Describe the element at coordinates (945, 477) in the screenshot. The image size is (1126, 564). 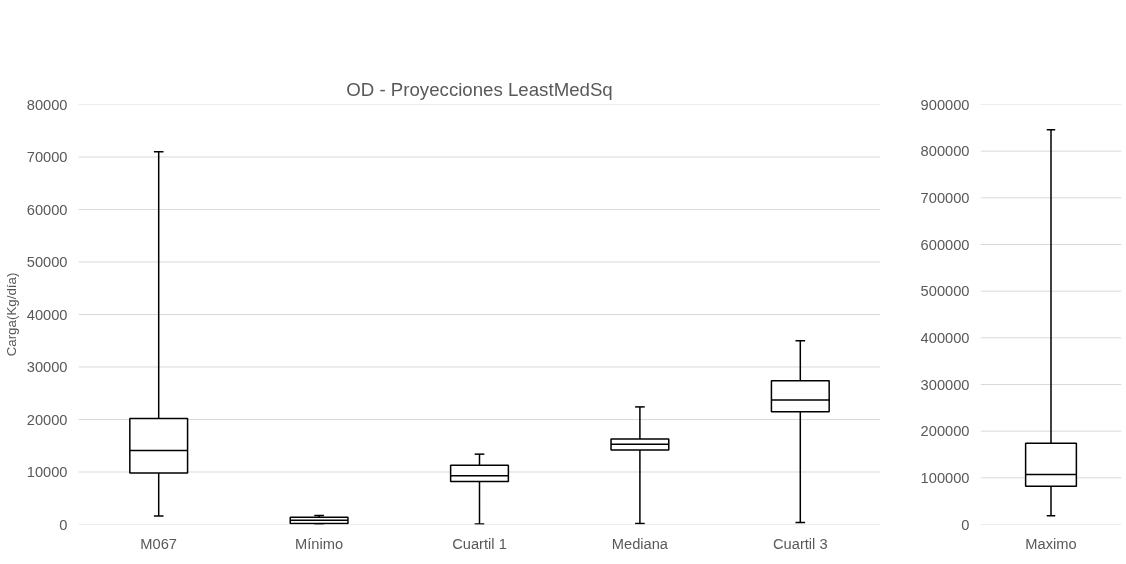
I see `y-tick-label: 100000` at that location.